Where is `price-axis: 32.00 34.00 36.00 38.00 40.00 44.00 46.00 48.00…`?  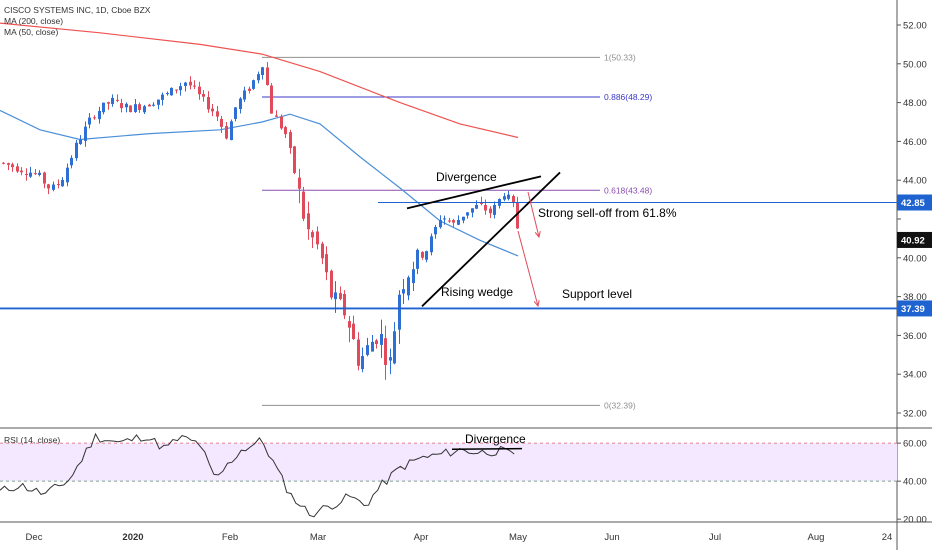
price-axis: 32.00 34.00 36.00 38.00 40.00 44.00 46.00 48.00… is located at coordinates (914, 220).